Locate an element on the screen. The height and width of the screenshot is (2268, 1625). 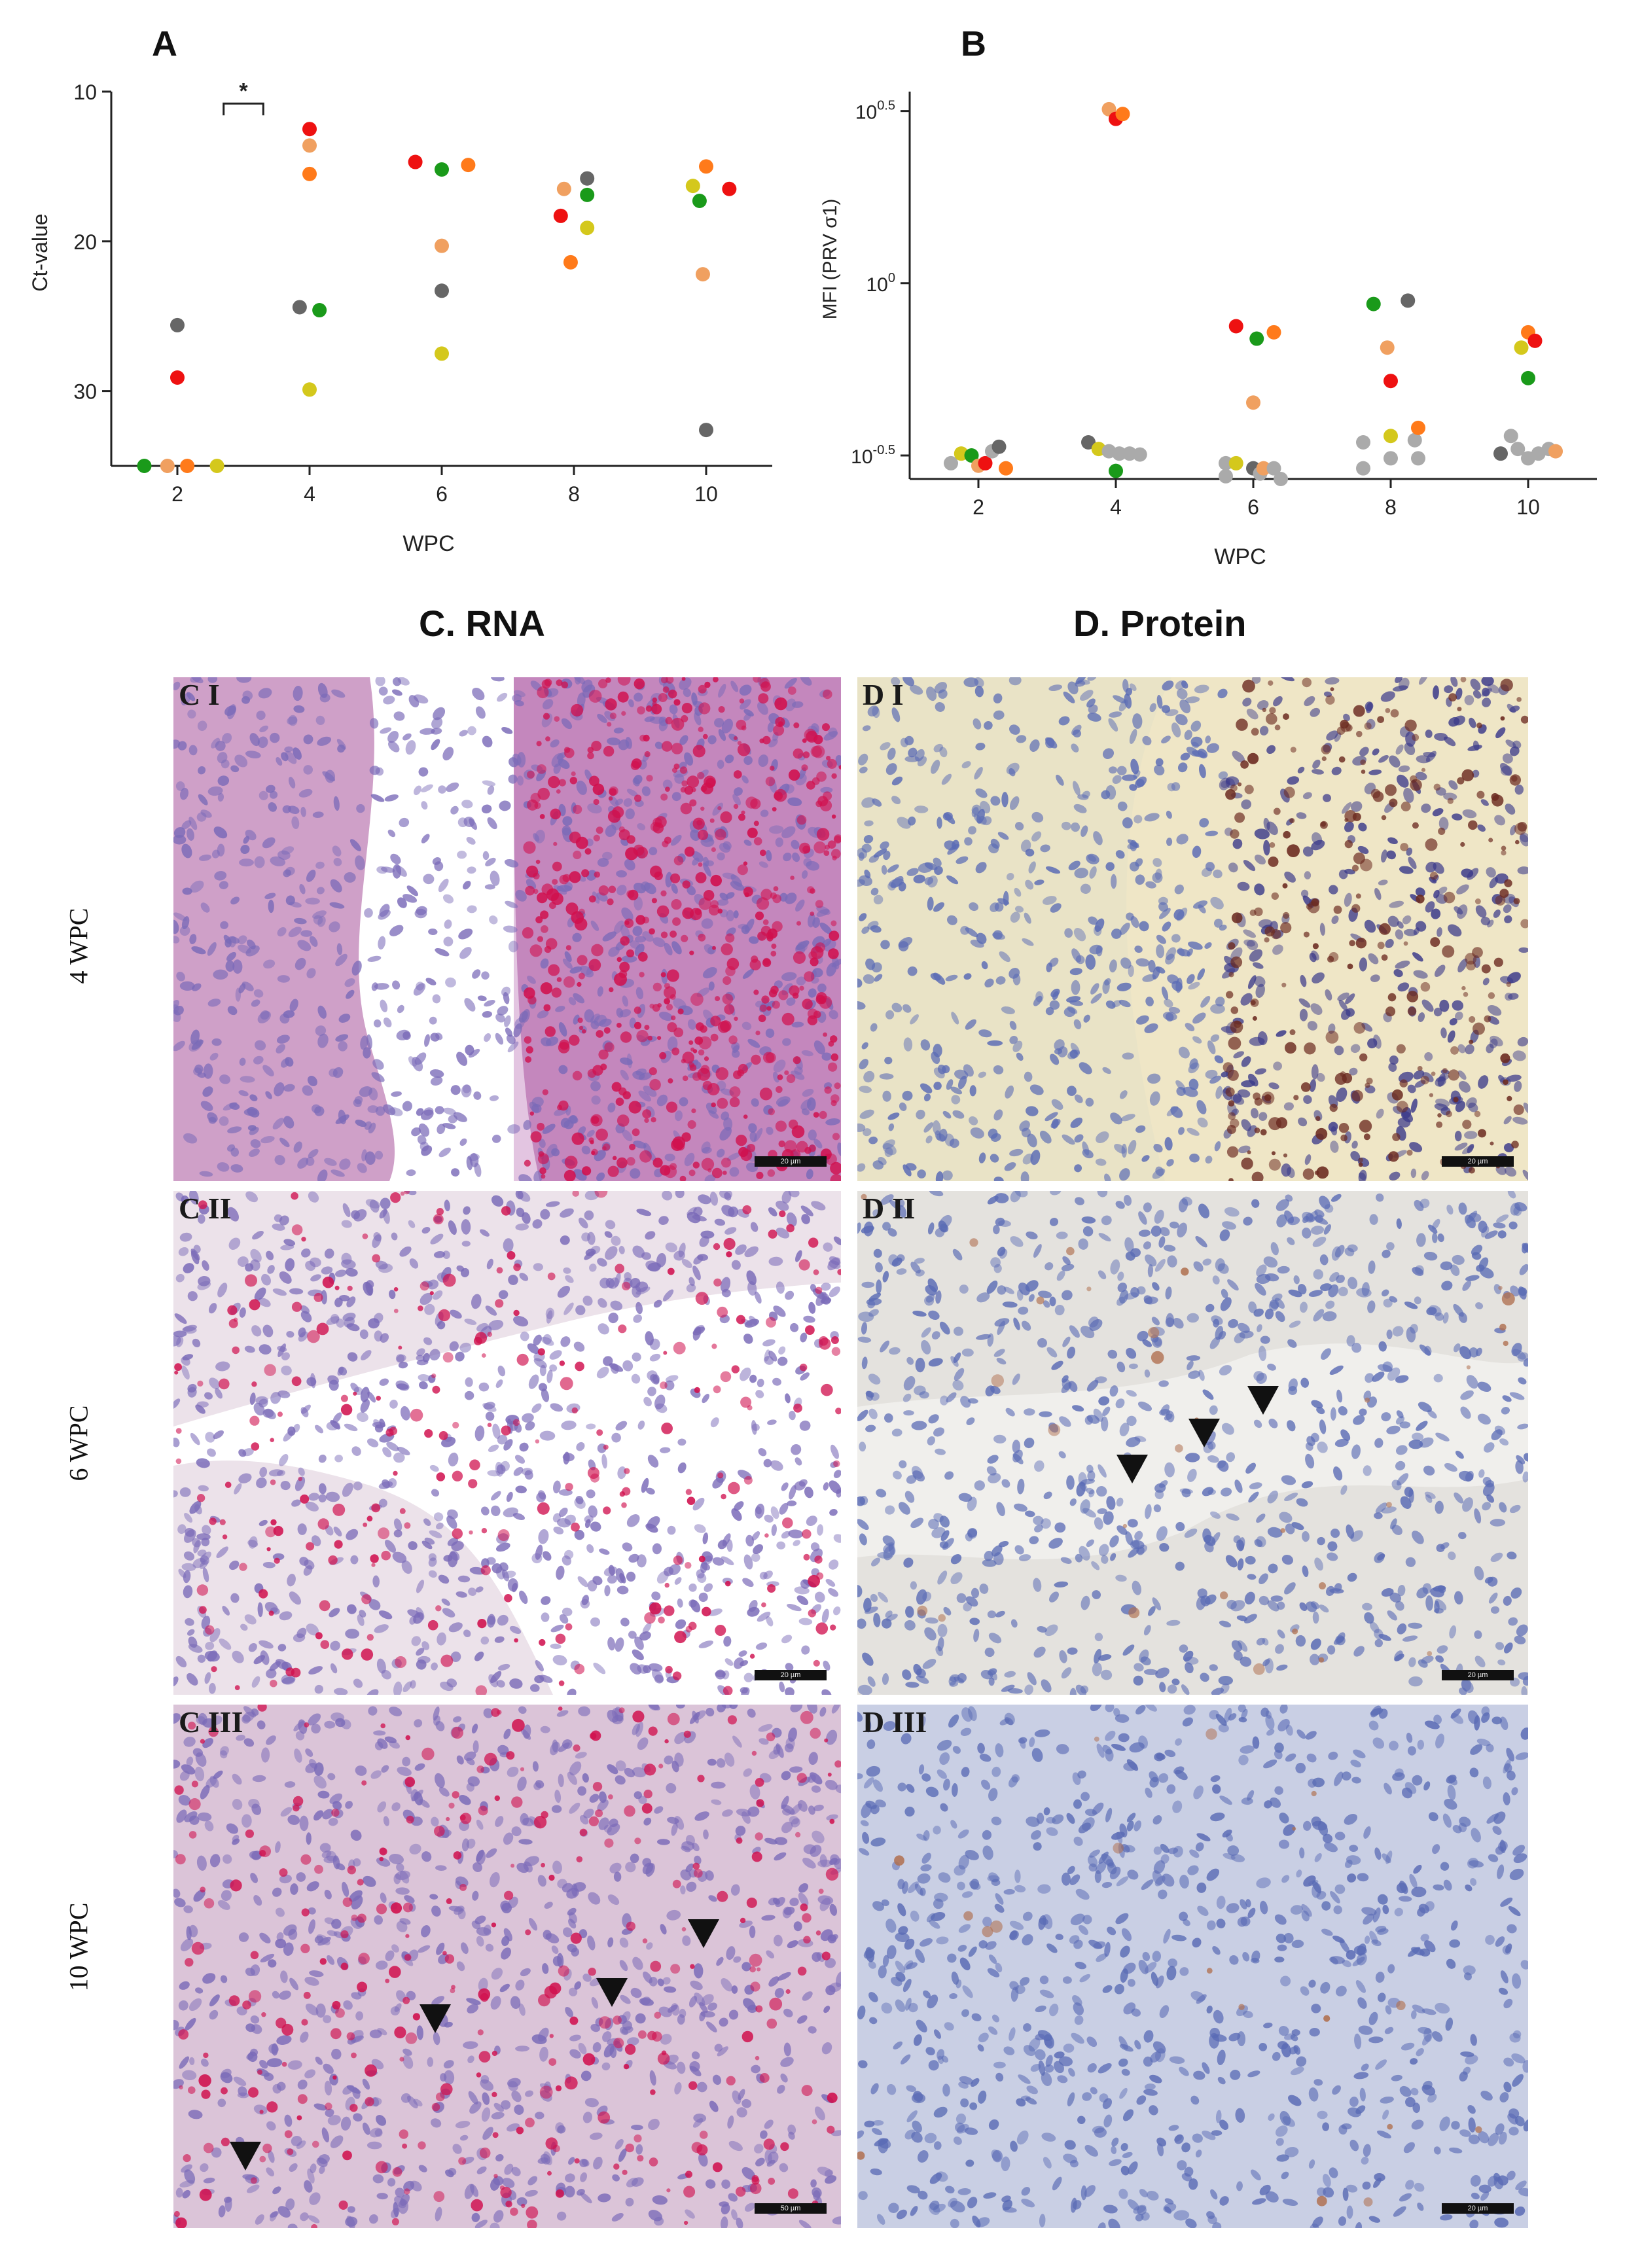
micrograph-c-i-image is located at coordinates (507, 929).